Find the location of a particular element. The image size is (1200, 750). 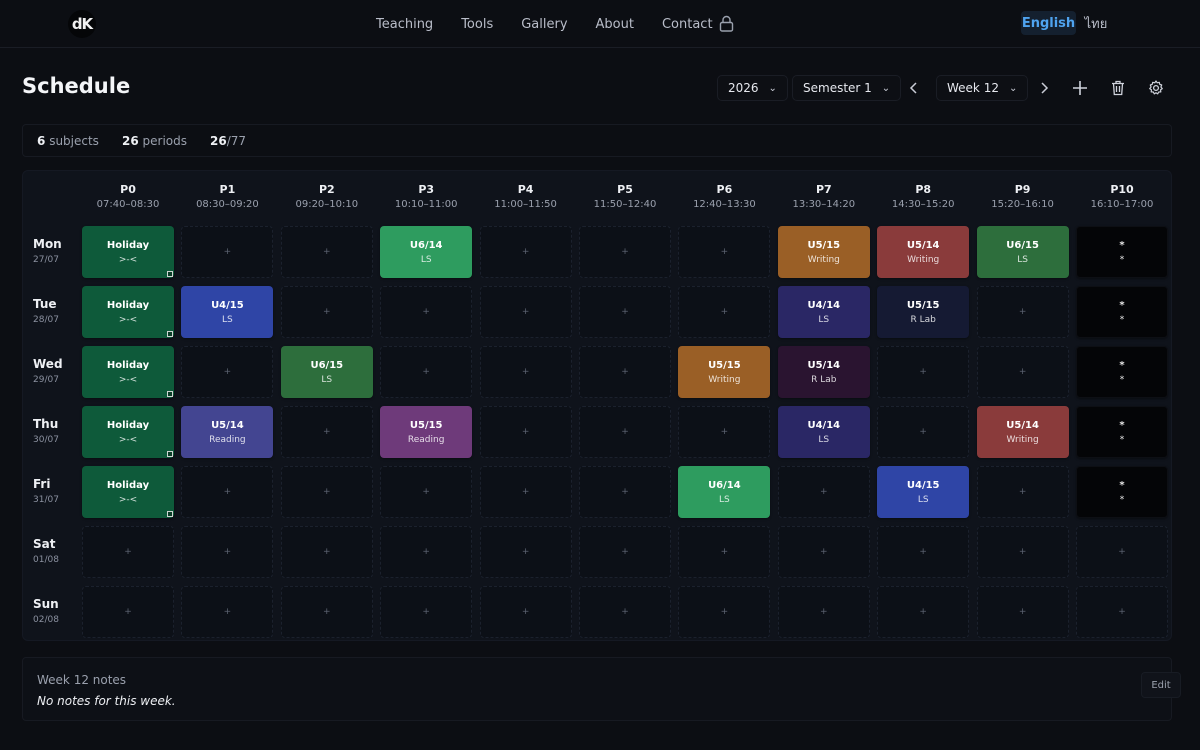

add-button is located at coordinates (1080, 88).